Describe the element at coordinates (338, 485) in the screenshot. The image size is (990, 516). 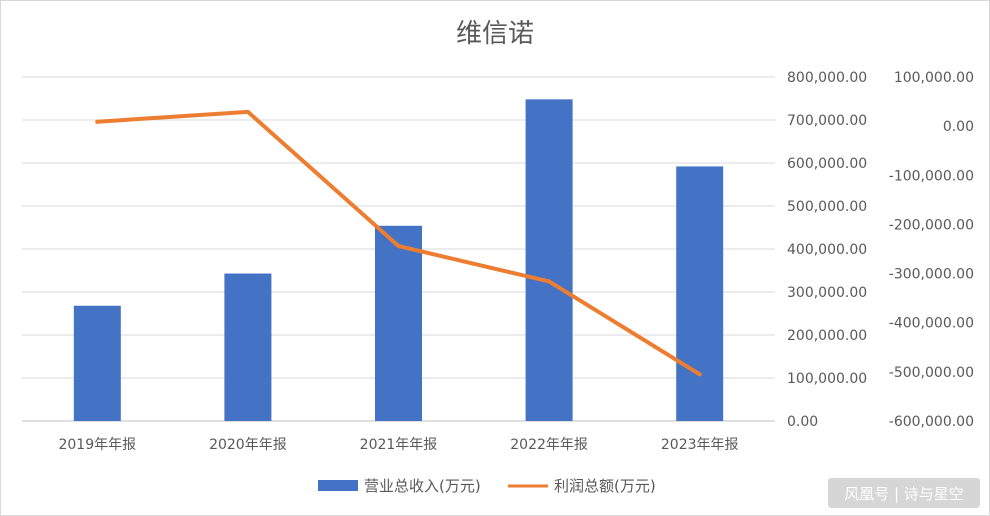
I see `legend-swatch-revenue` at that location.